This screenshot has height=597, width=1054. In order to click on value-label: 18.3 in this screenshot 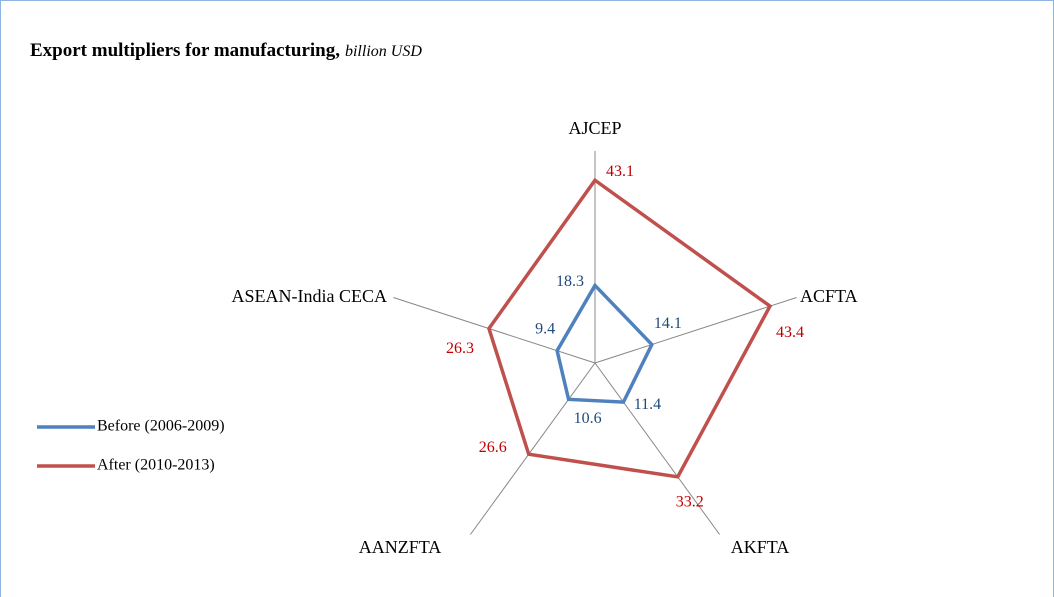, I will do `click(570, 281)`.